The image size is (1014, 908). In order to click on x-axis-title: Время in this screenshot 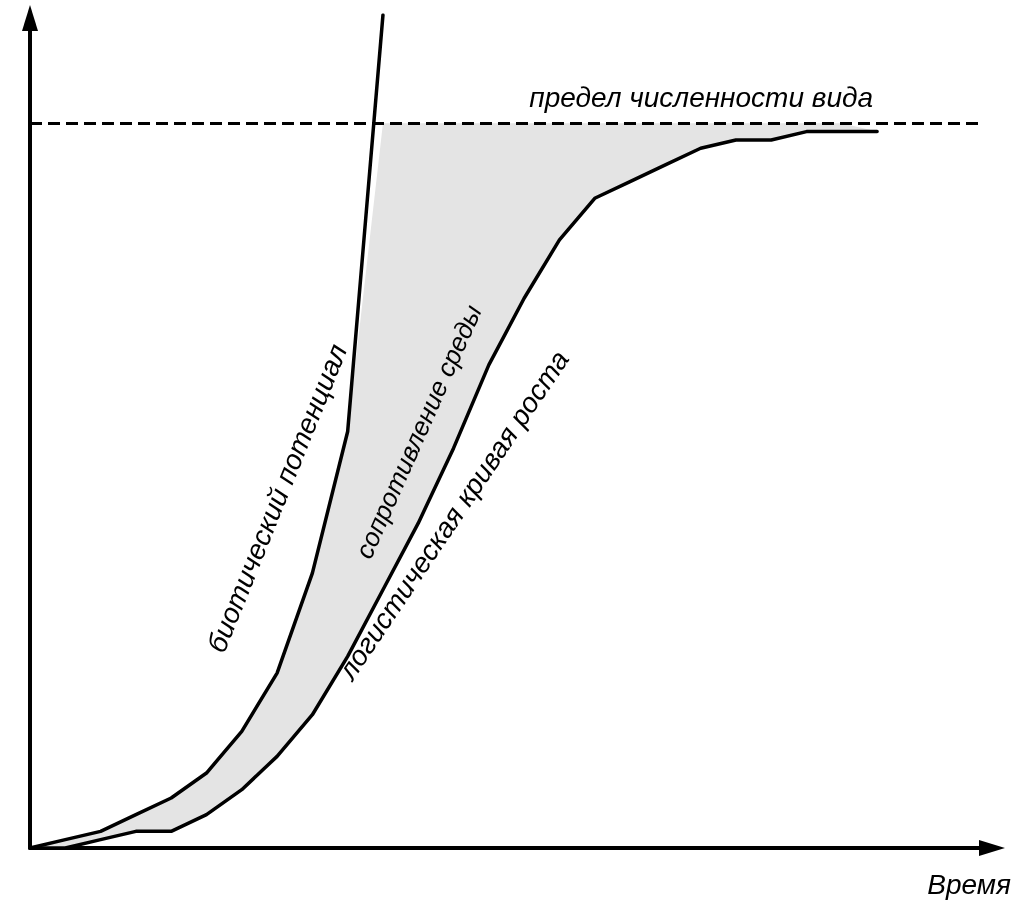, I will do `click(969, 884)`.